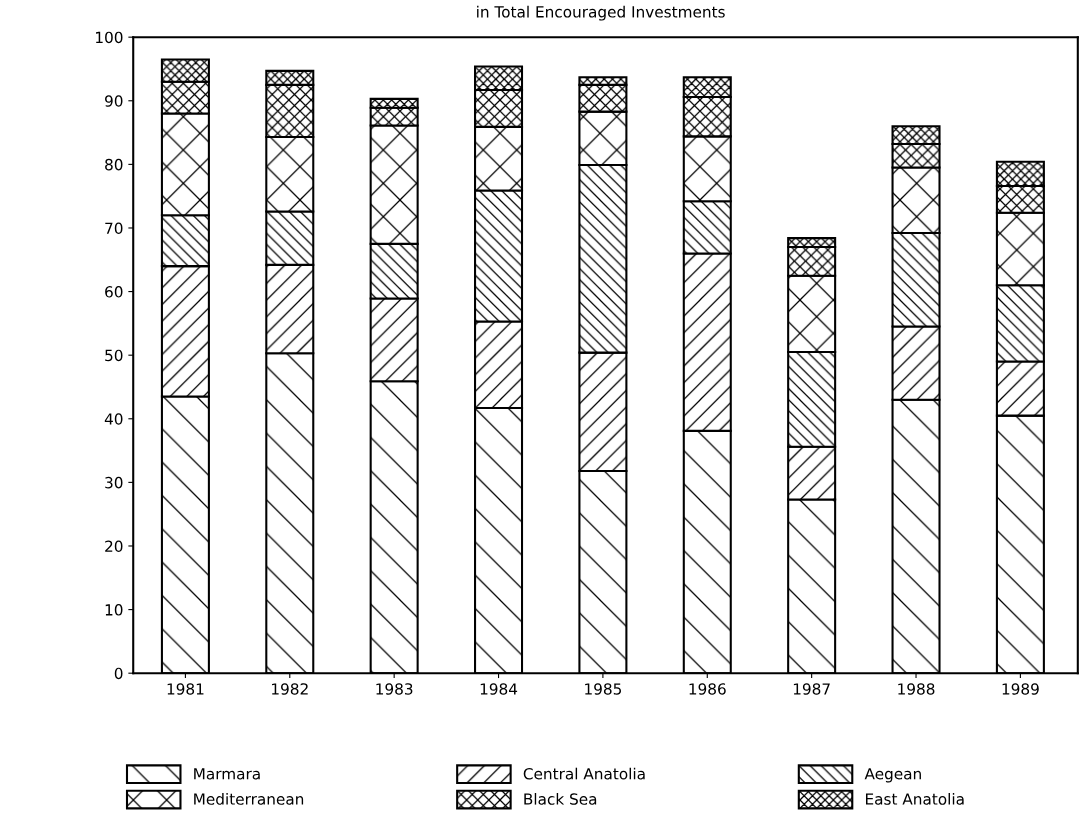 The height and width of the screenshot is (826, 1092). What do you see at coordinates (601, 13) in the screenshot?
I see `chart-title: in Total Encouraged Investments` at bounding box center [601, 13].